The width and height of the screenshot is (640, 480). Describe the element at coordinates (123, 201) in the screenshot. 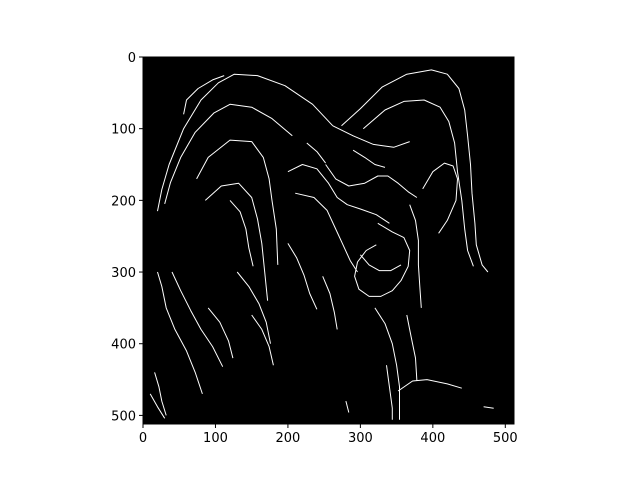

I see `y-tick-label: 200` at that location.